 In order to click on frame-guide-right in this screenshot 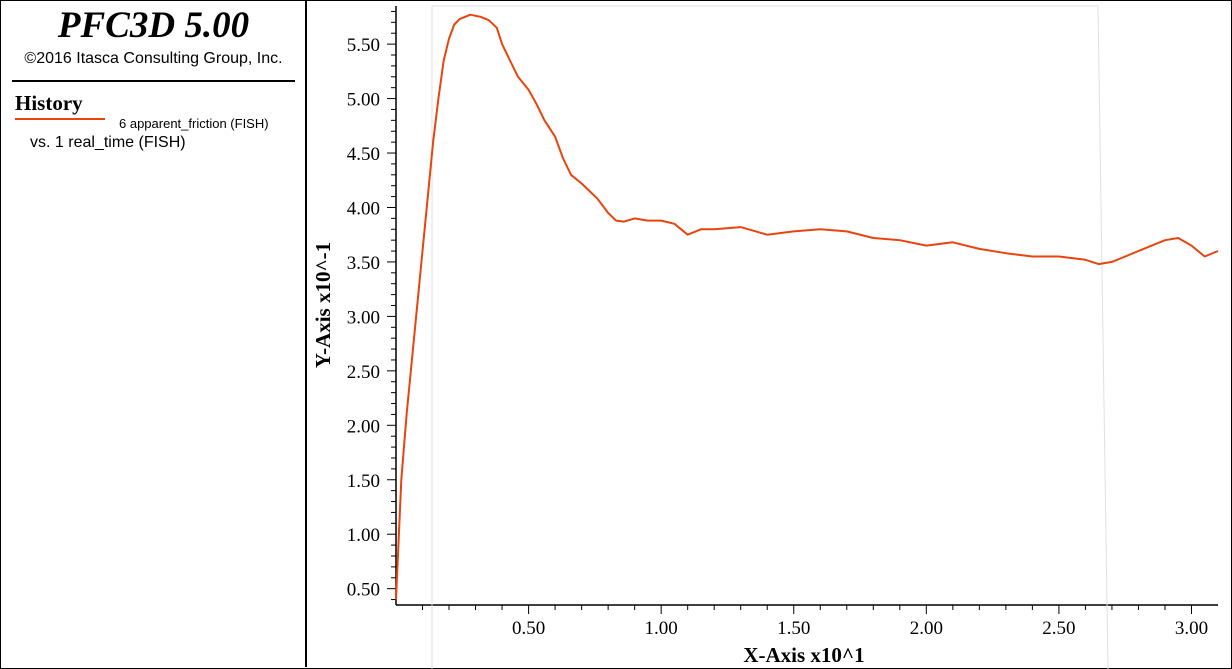, I will do `click(1103, 337)`.